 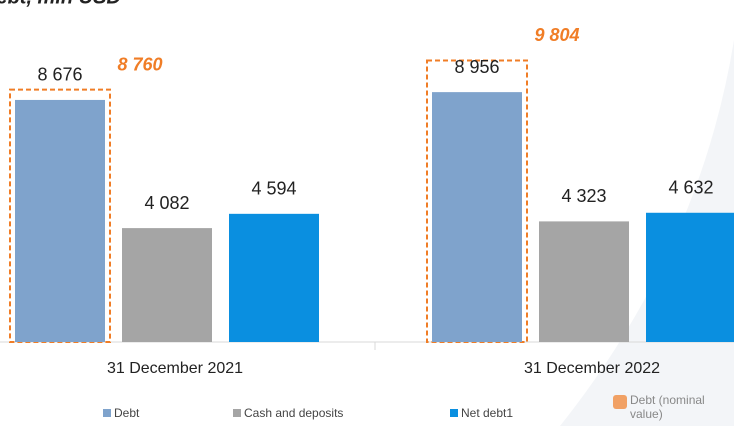 I want to click on chart-title: Debt, mln USD, so click(x=60, y=4).